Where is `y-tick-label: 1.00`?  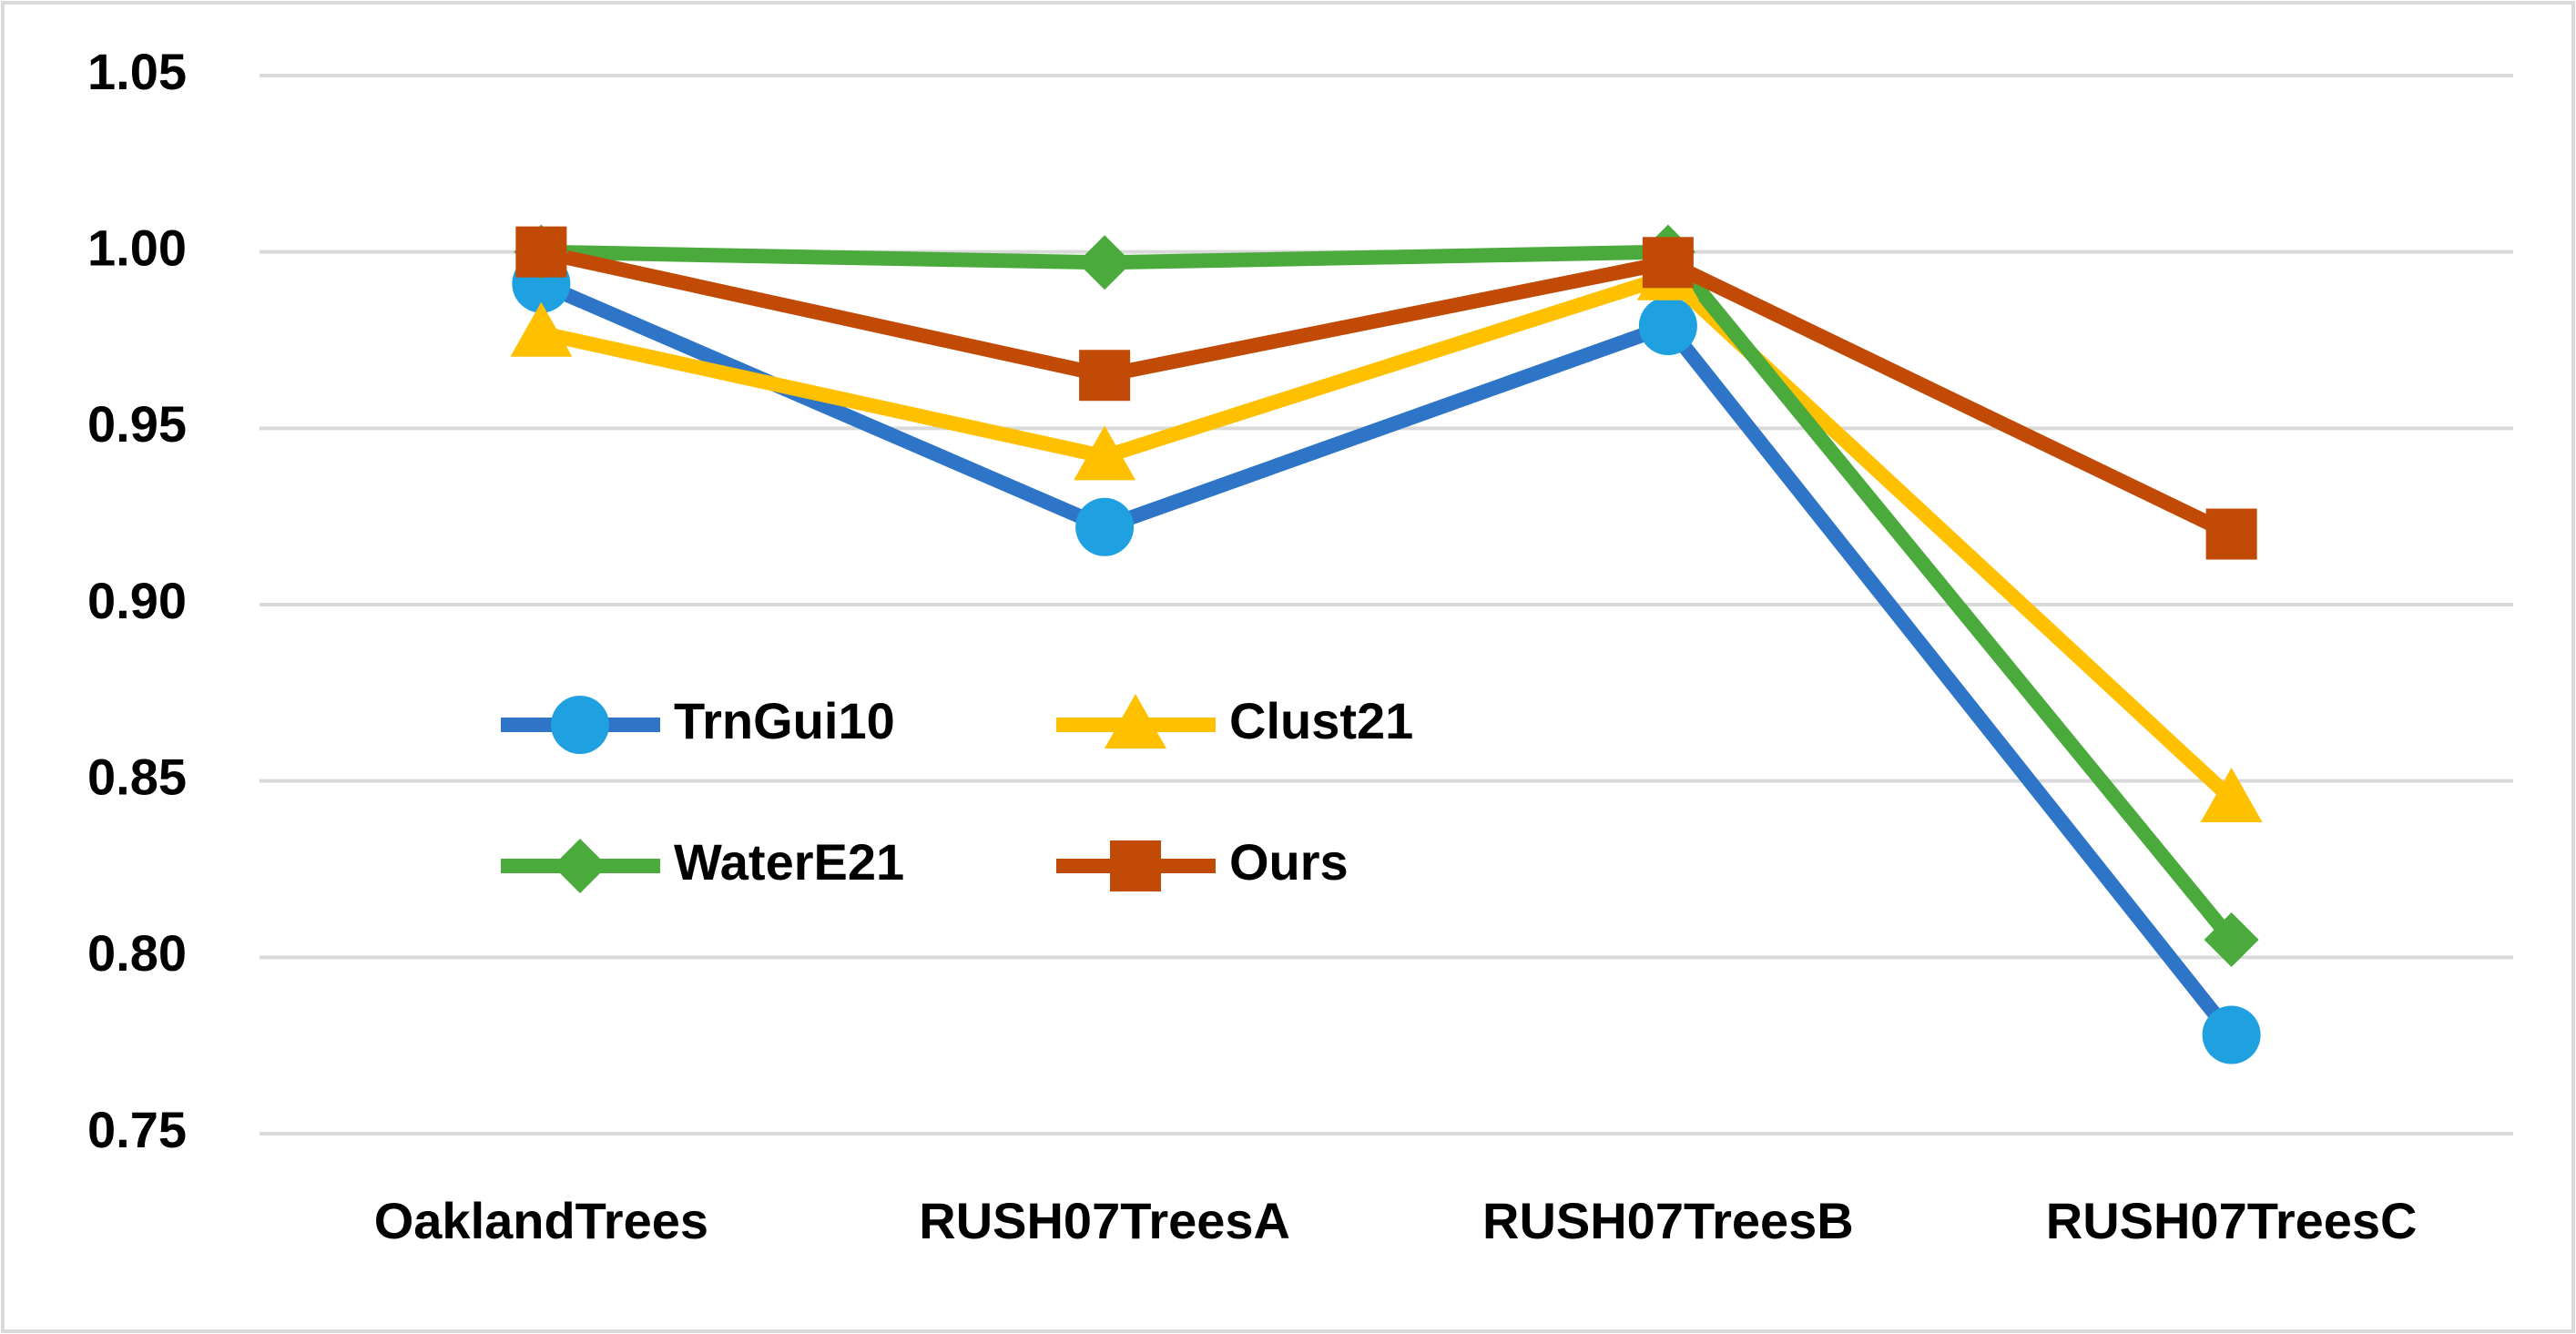
y-tick-label: 1.00 is located at coordinates (137, 247).